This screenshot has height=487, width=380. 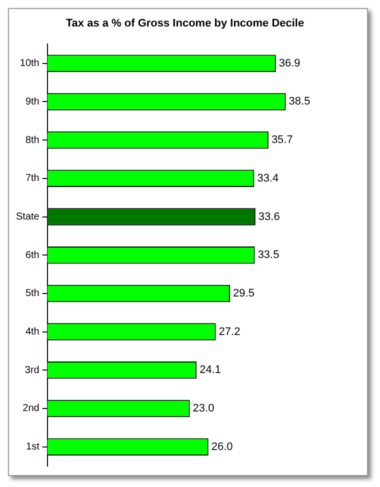 What do you see at coordinates (28, 217) in the screenshot?
I see `y-tick-label: State` at bounding box center [28, 217].